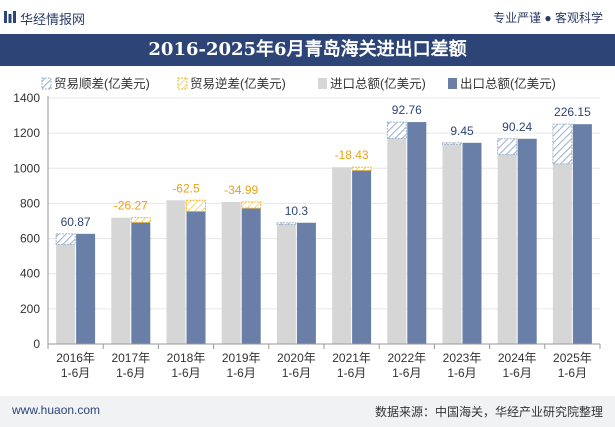  I want to click on brand-name: 华经情报网, so click(53, 19).